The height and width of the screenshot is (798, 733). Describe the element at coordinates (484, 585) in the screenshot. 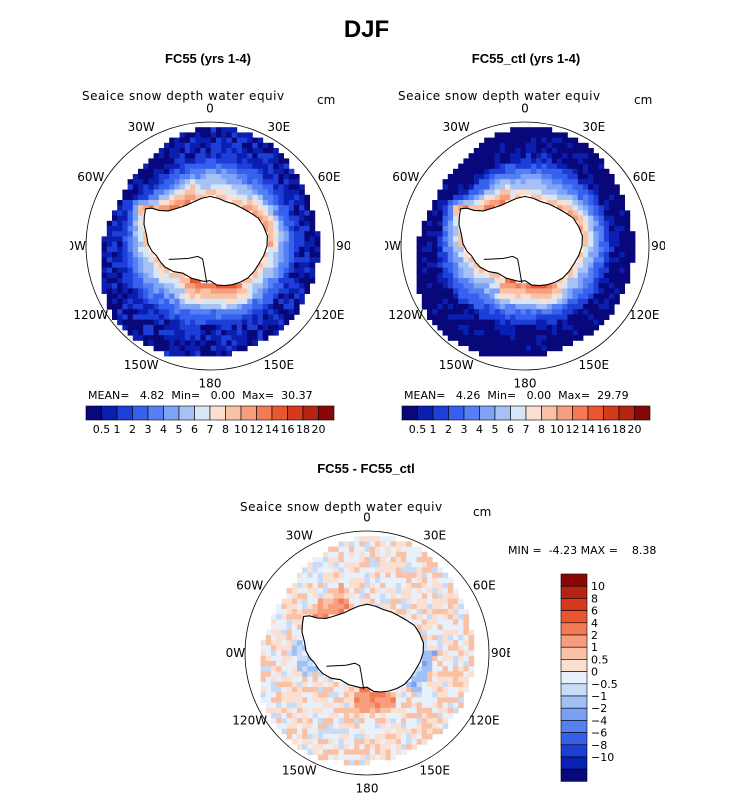

I see `panel3-lon-label: 60E` at that location.